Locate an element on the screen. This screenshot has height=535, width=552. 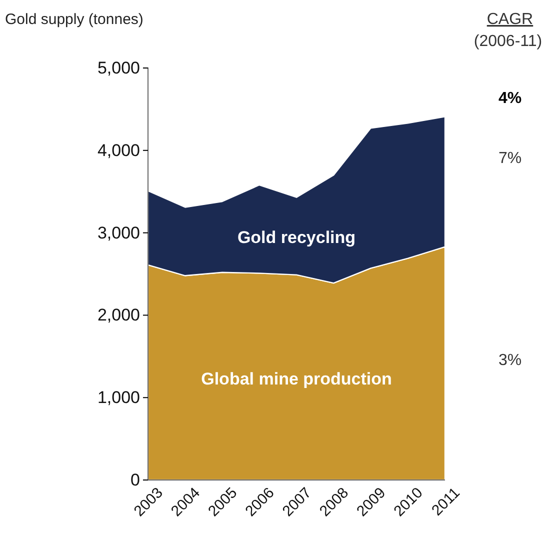
chart-title: Gold supply (tonnes) is located at coordinates (74, 19).